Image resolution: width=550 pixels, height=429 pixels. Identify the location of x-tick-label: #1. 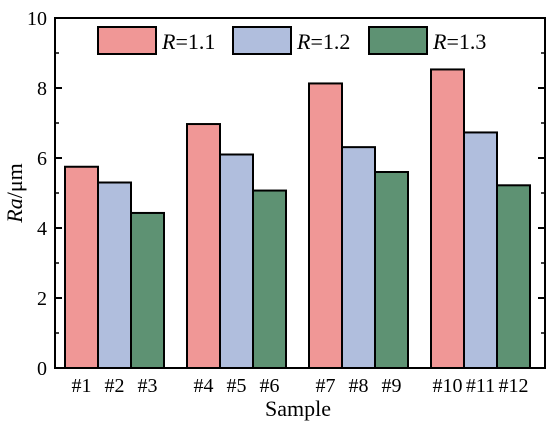
(82, 386).